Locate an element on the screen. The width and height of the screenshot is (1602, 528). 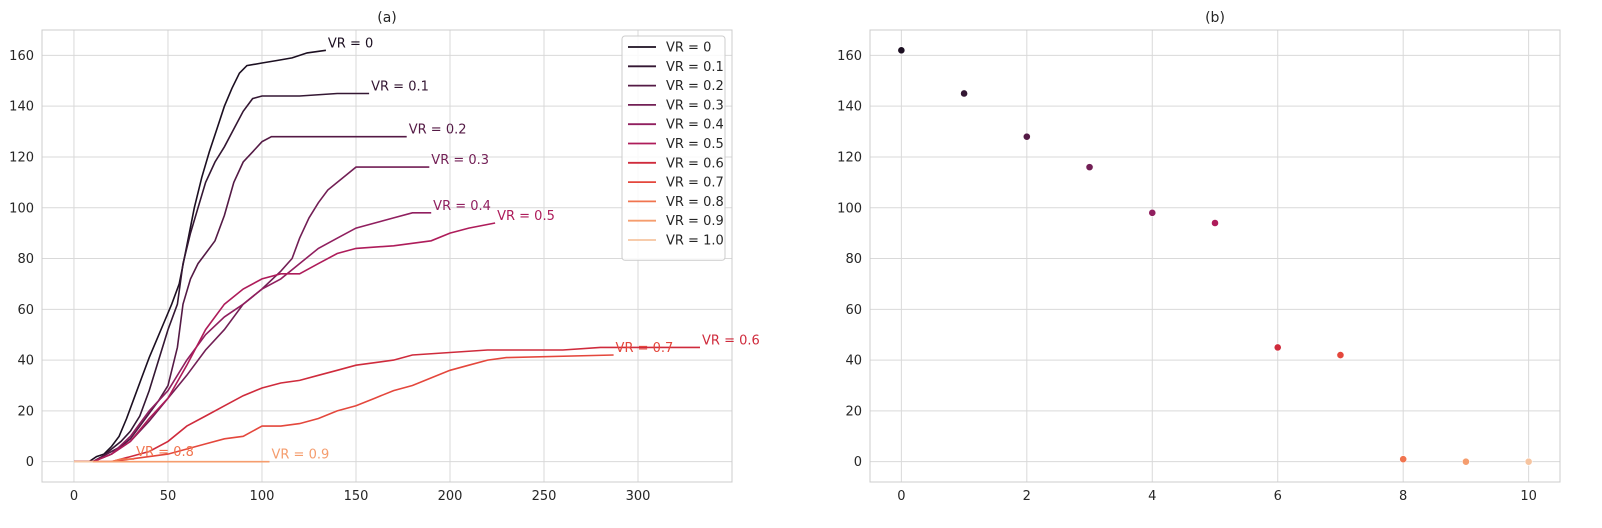
series-end-label: VR = 0 is located at coordinates (350, 43).